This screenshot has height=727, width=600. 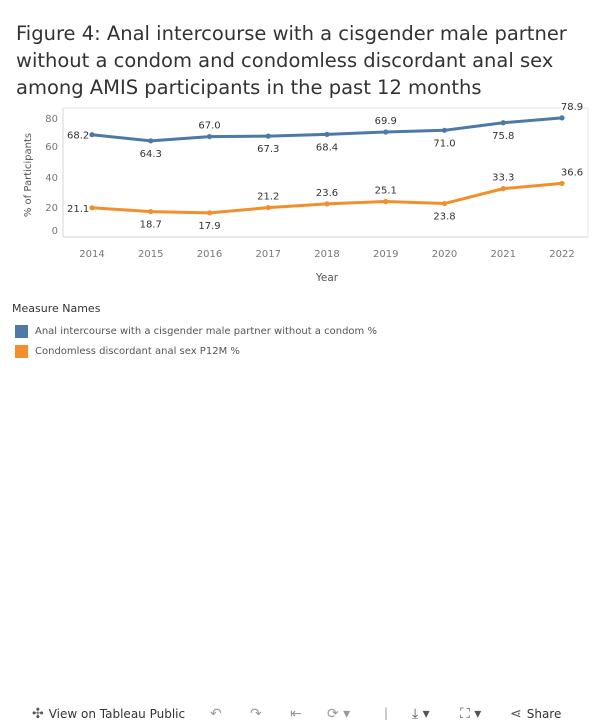 I want to click on x-tick-label: 2022, so click(x=561, y=254).